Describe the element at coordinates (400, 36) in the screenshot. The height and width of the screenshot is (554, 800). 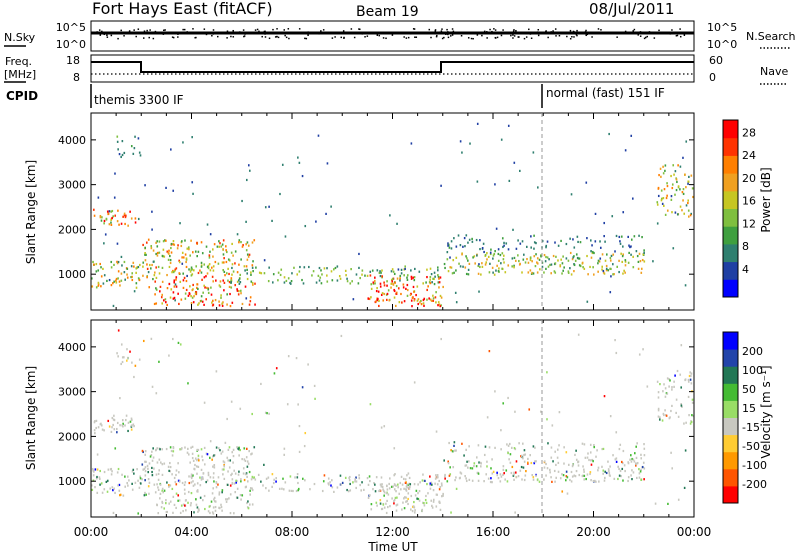
I see `noise-panel: N.Sky 10^5 10^0 10^5 10^0 N.Search` at that location.